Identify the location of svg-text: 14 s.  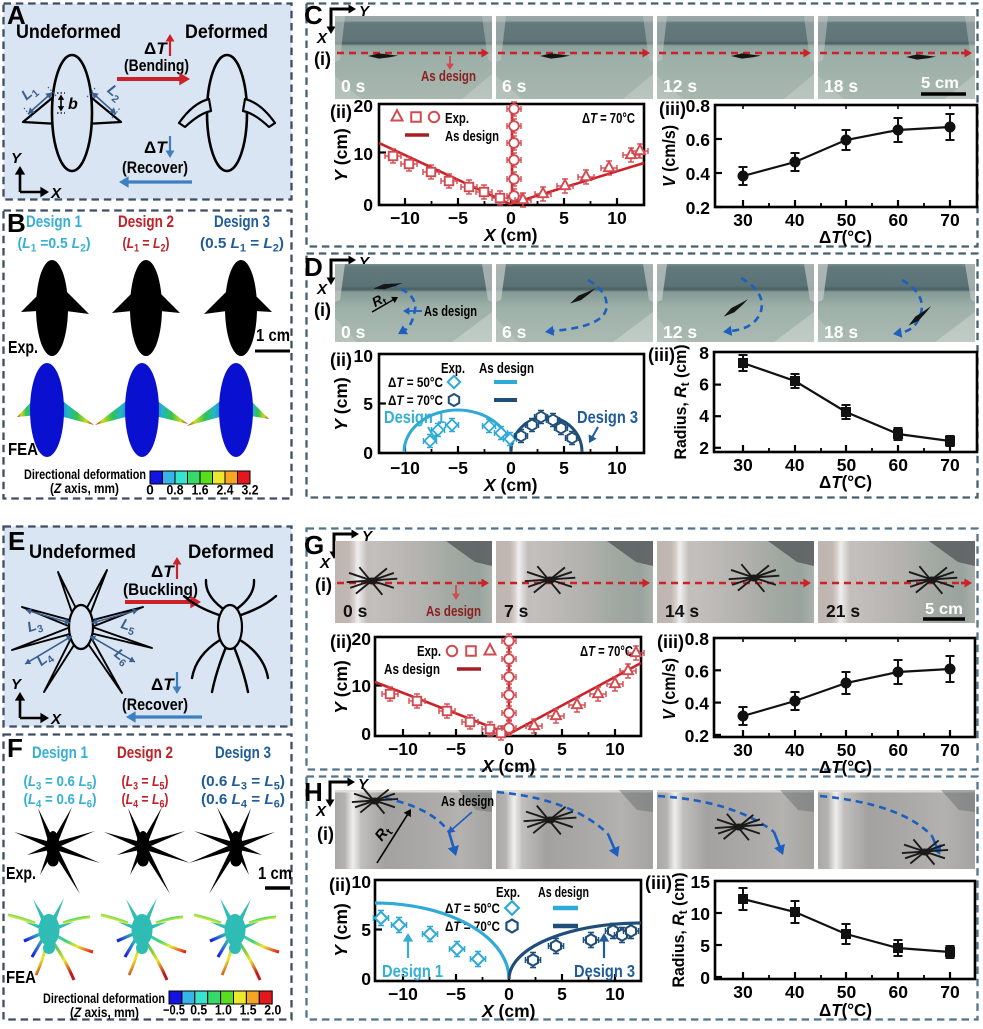
(682, 611).